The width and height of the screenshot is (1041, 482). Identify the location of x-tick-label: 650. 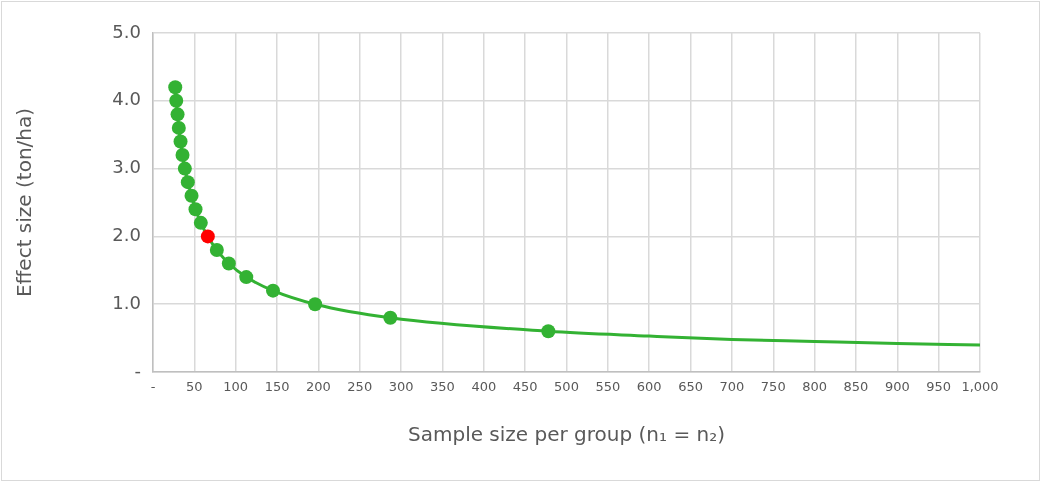
(690, 387).